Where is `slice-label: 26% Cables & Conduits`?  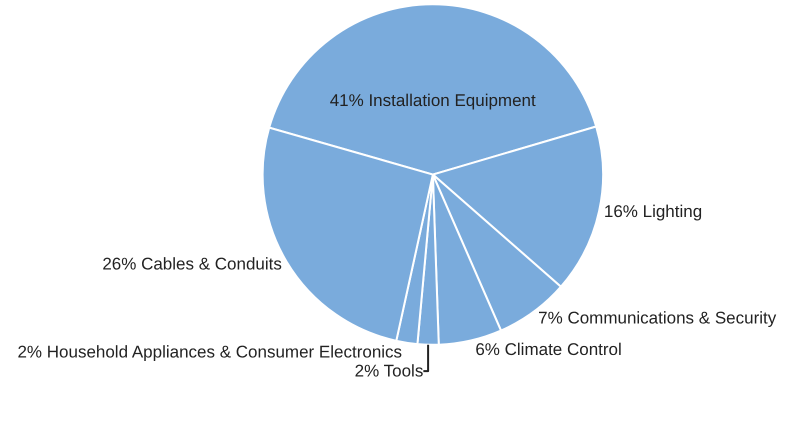 slice-label: 26% Cables & Conduits is located at coordinates (192, 264).